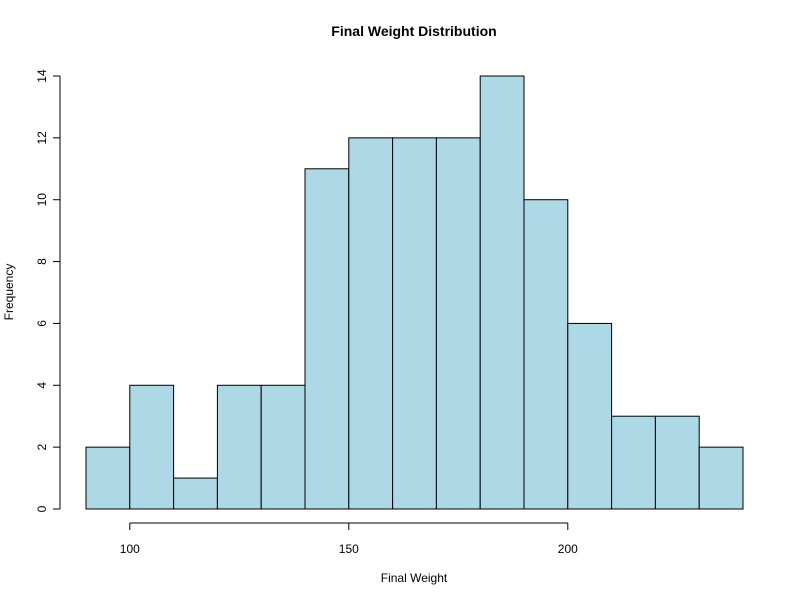 Image resolution: width=800 pixels, height=600 pixels. I want to click on y-tick-label: 2, so click(42, 446).